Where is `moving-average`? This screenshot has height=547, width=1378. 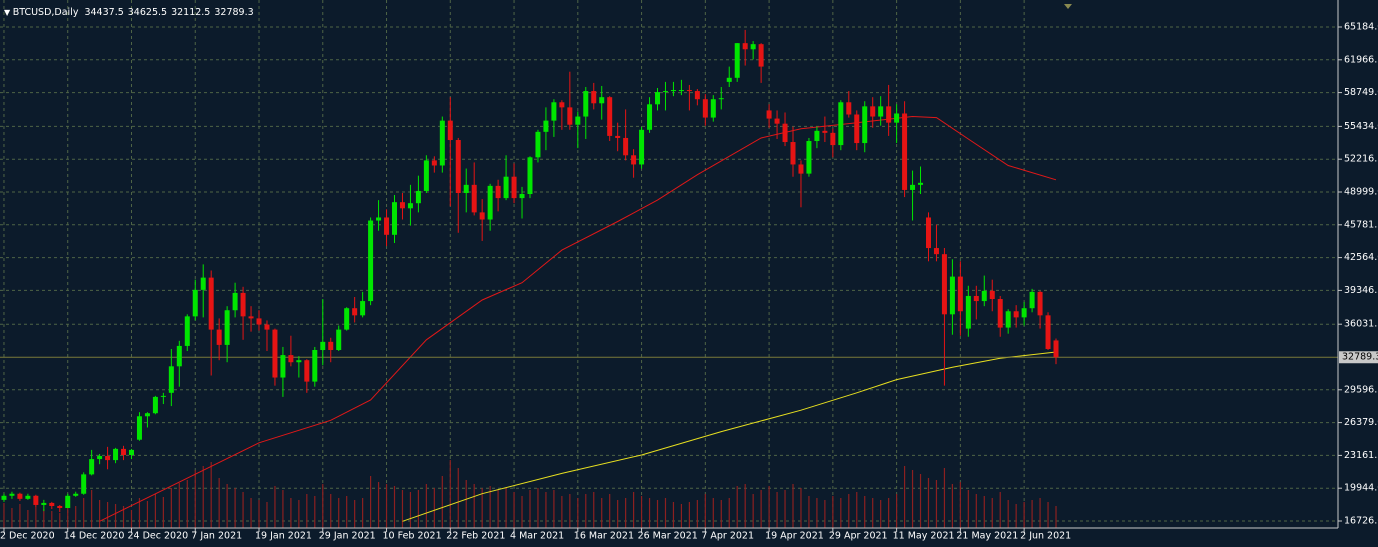
moving-average is located at coordinates (729, 436).